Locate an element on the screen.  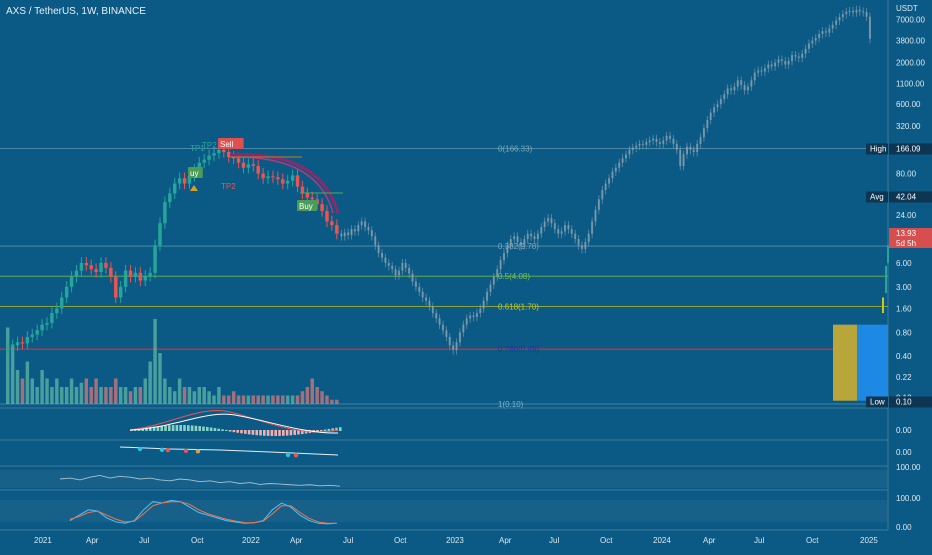
symbol-header: AXS / TetherUS, 1W, BINANCE is located at coordinates (76, 11).